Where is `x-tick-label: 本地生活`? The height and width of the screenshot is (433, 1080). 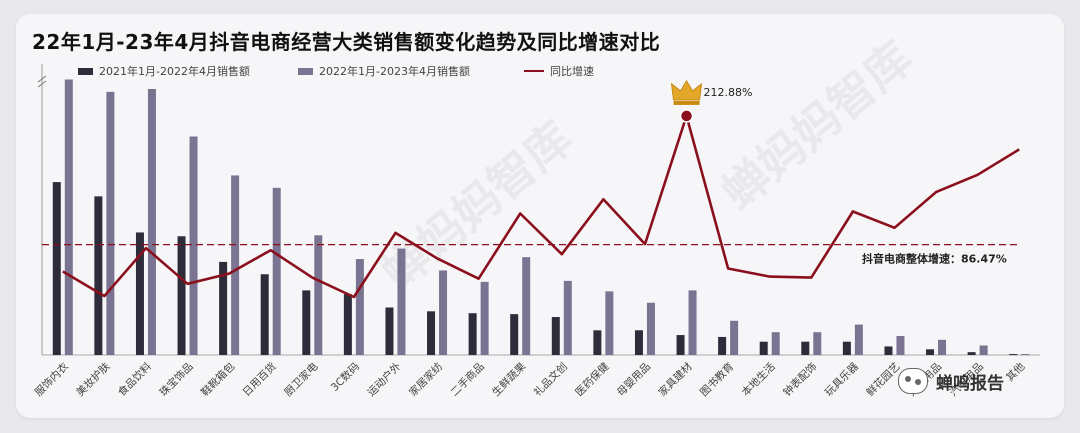
x-tick-label: 本地生活 is located at coordinates (758, 379).